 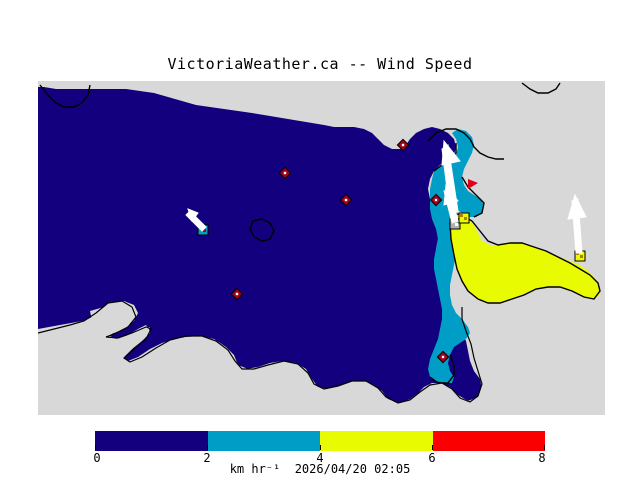 What do you see at coordinates (320, 469) in the screenshot?
I see `colorbar-caption: km hr⁻¹ 2026/04/20 02:05` at bounding box center [320, 469].